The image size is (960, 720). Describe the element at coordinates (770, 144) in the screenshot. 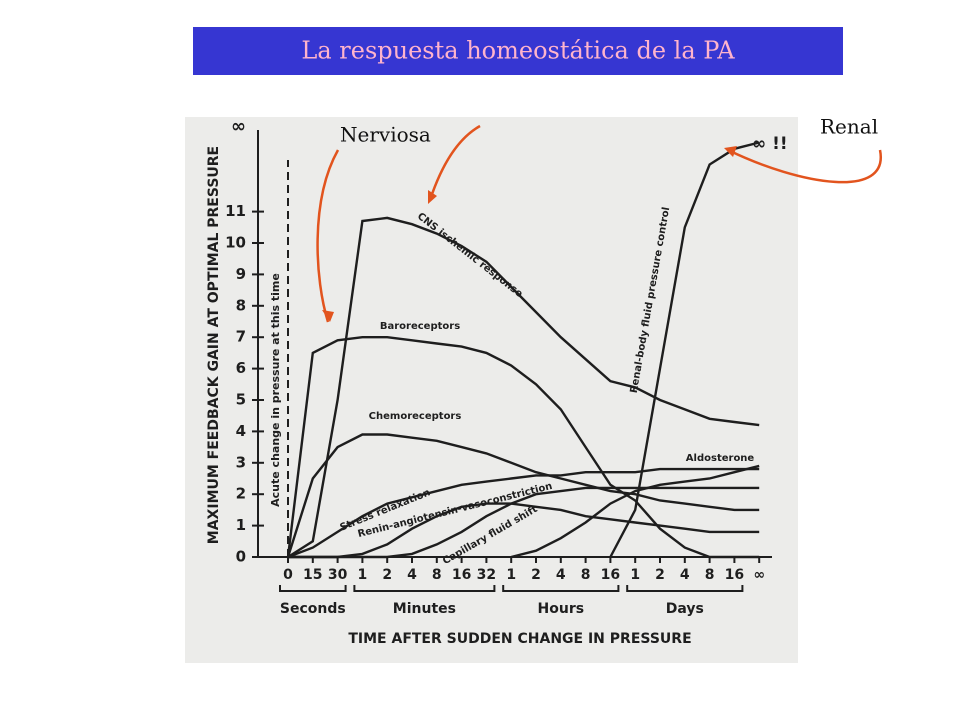

I see `renal-infinity: ∞ !!` at that location.